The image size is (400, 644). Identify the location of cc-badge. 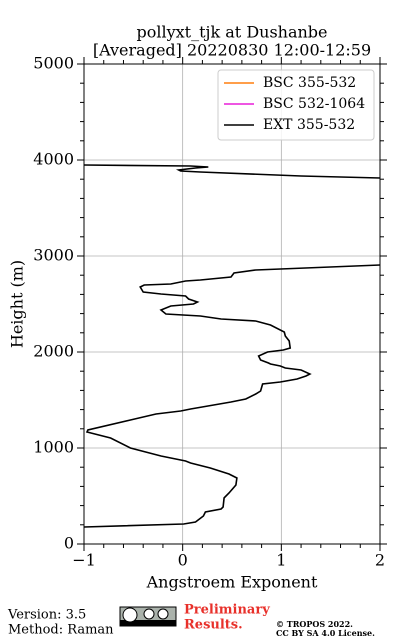
(148, 616).